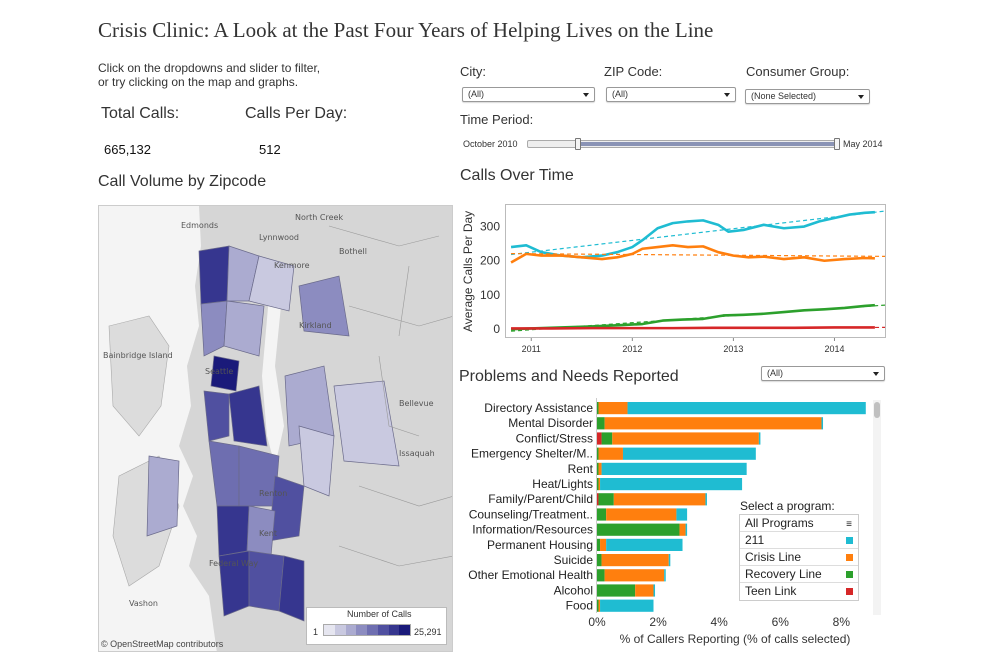 Image resolution: width=986 pixels, height=663 pixels. What do you see at coordinates (573, 590) in the screenshot?
I see `category-label: Alcohol` at bounding box center [573, 590].